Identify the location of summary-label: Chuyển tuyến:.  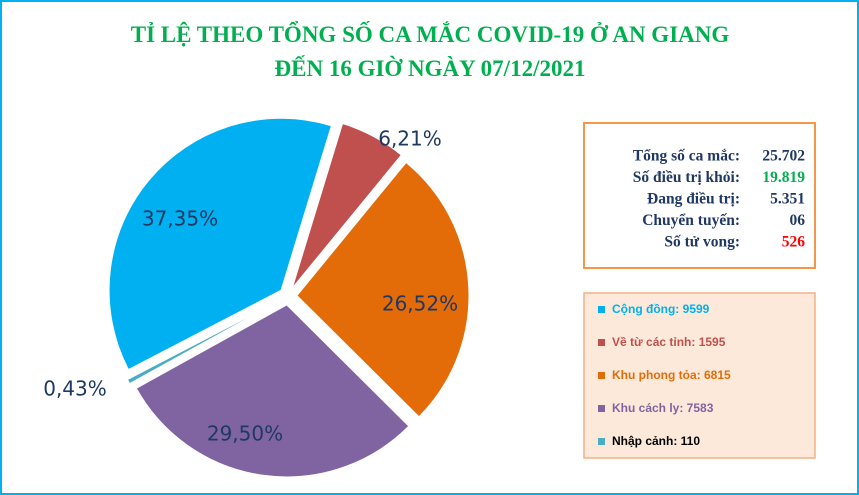
(691, 220).